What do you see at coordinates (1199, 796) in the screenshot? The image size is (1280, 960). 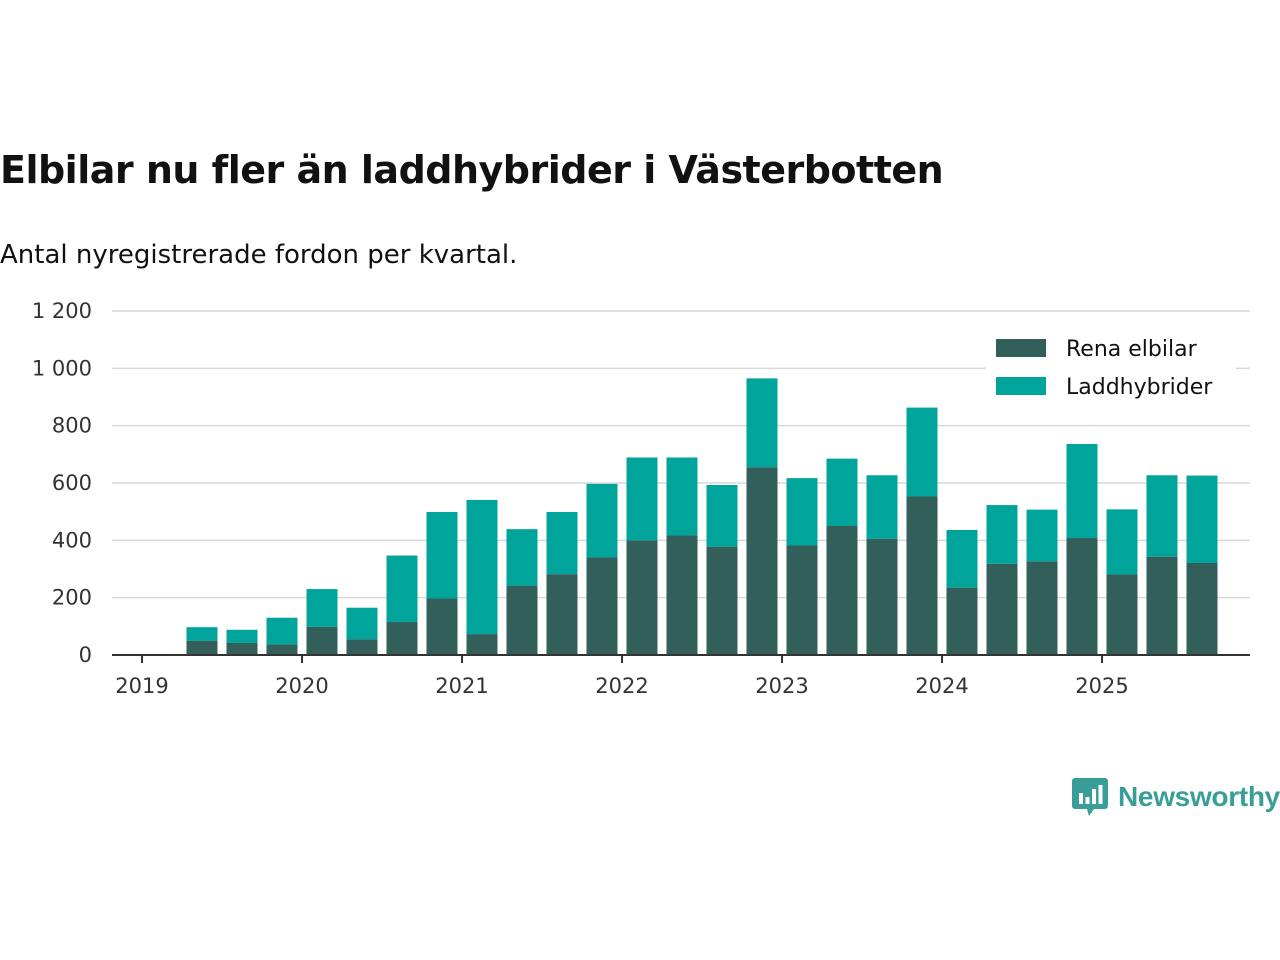 I see `newsworthy-logo-text: Newsworthy` at bounding box center [1199, 796].